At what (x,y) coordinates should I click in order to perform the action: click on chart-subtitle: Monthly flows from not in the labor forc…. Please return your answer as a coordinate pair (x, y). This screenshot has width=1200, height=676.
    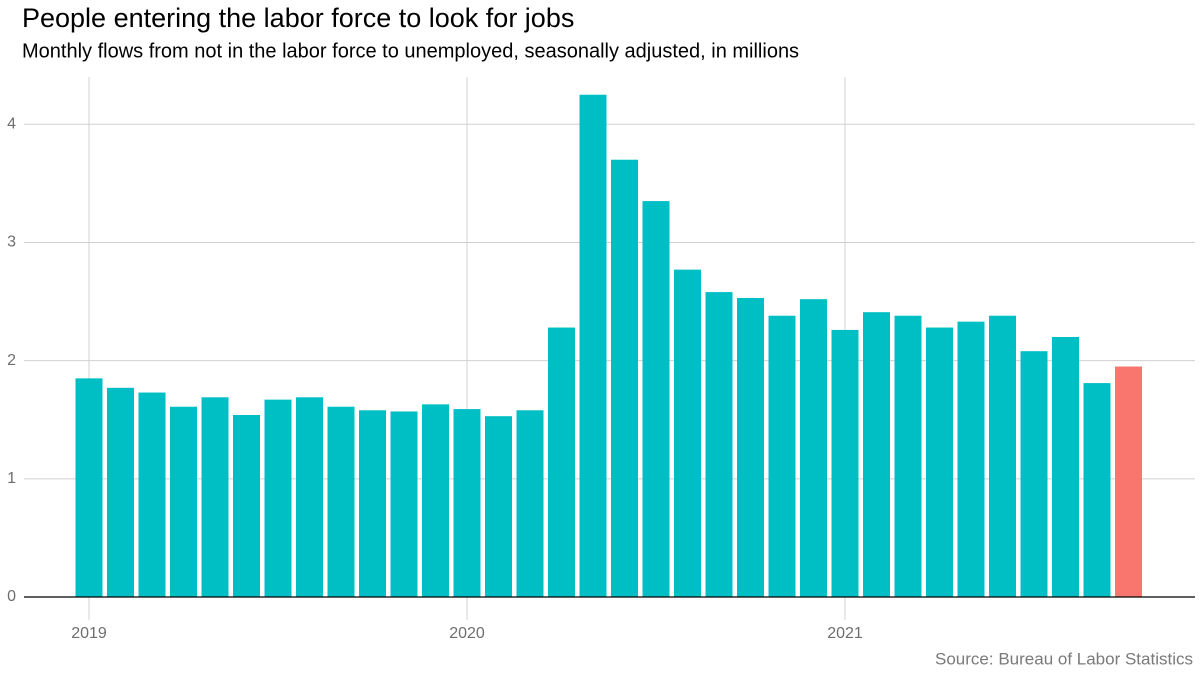
    Looking at the image, I should click on (410, 51).